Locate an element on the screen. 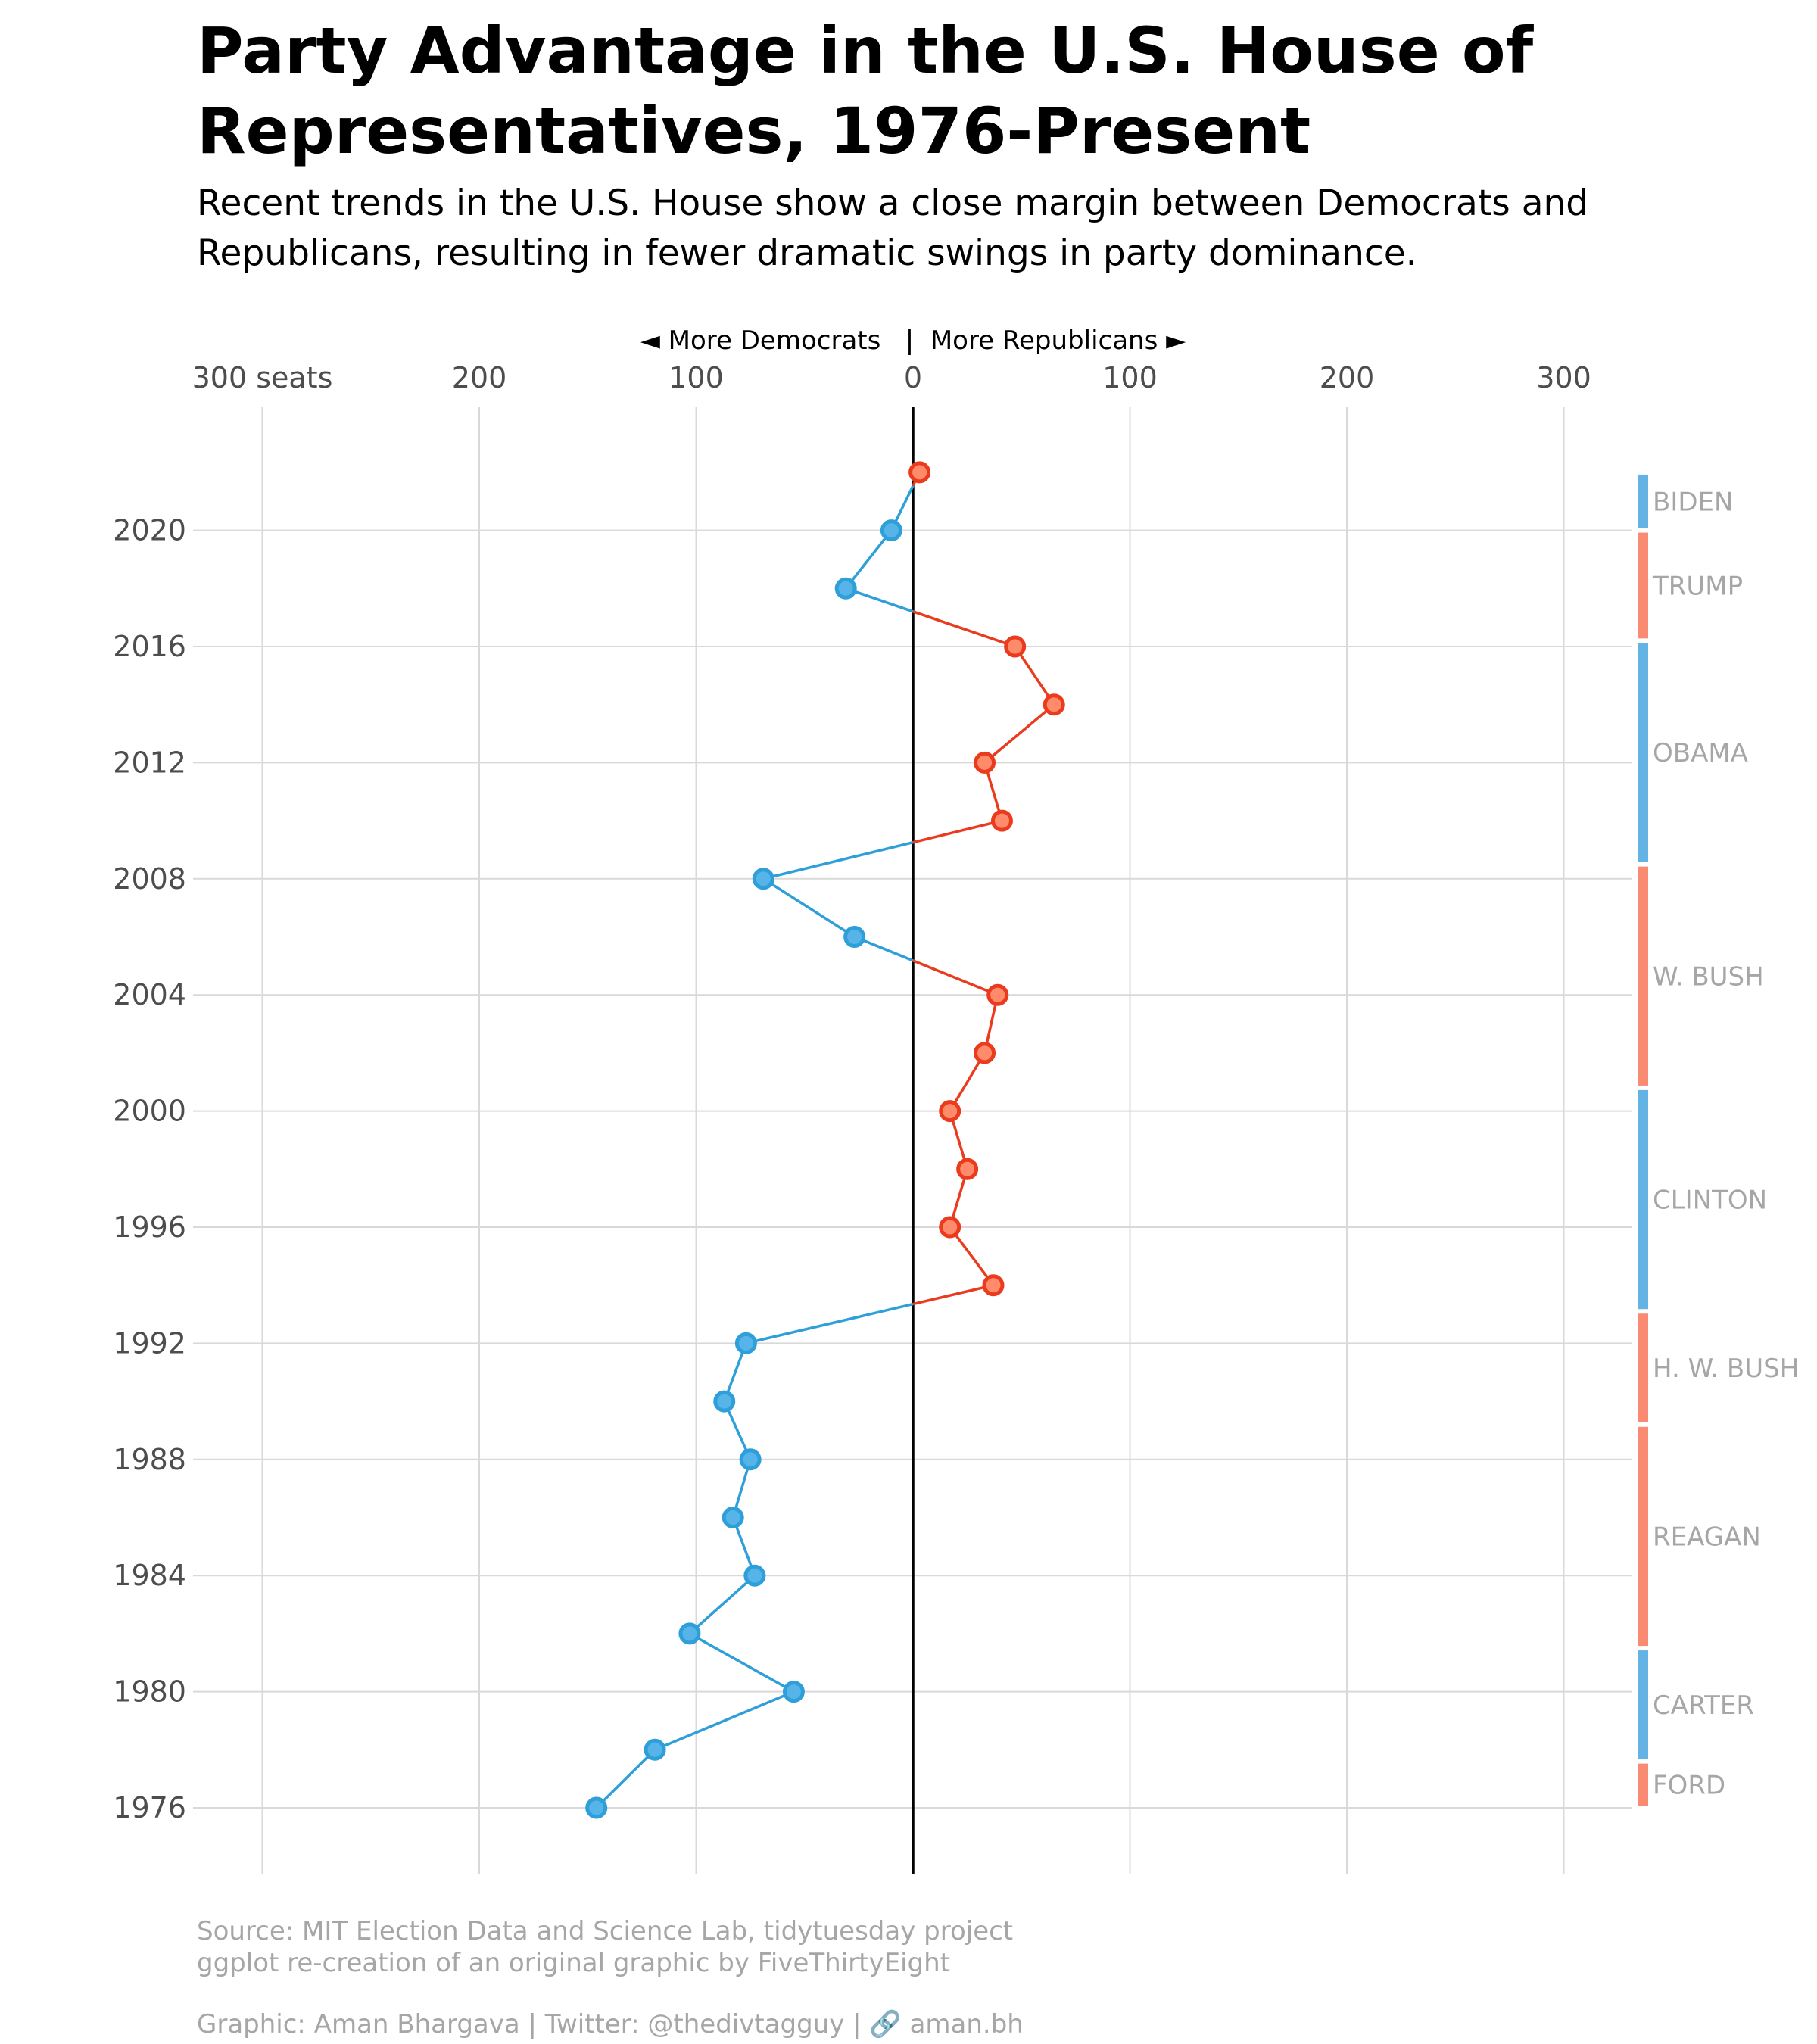 This screenshot has width=1817, height=2044. president-label: W. BUSH is located at coordinates (1708, 976).